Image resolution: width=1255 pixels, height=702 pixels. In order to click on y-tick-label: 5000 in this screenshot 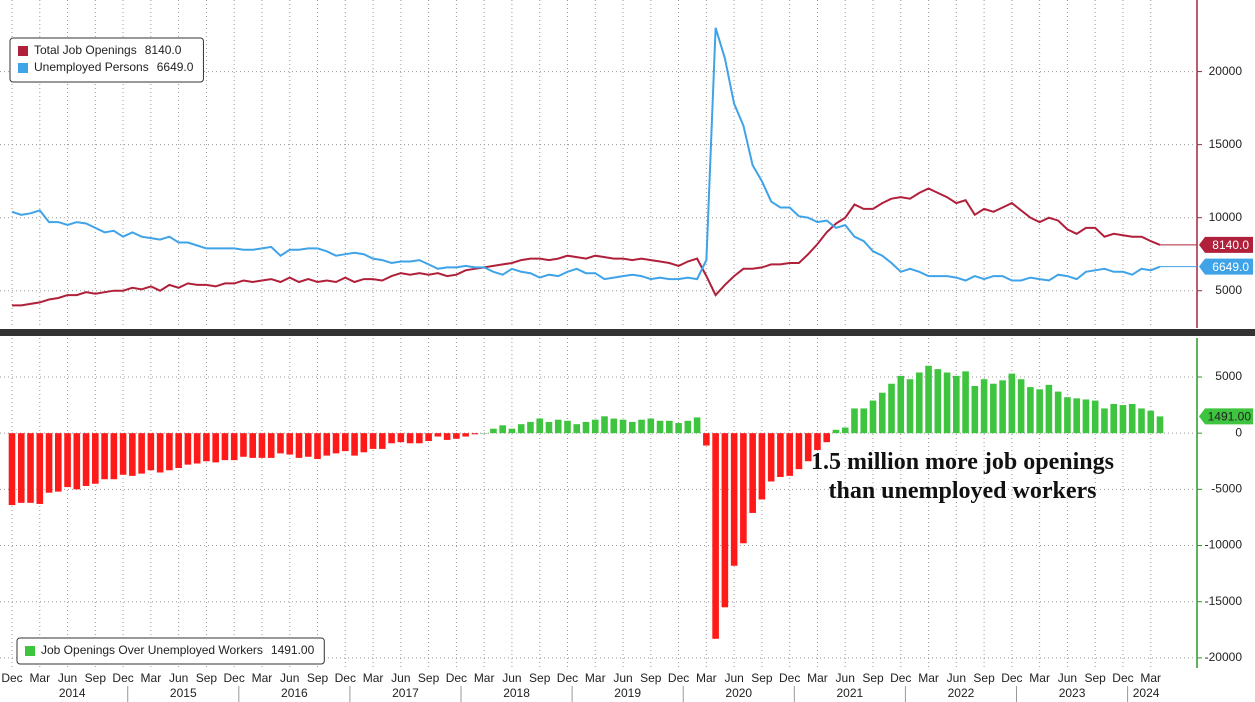, I will do `click(1228, 290)`.